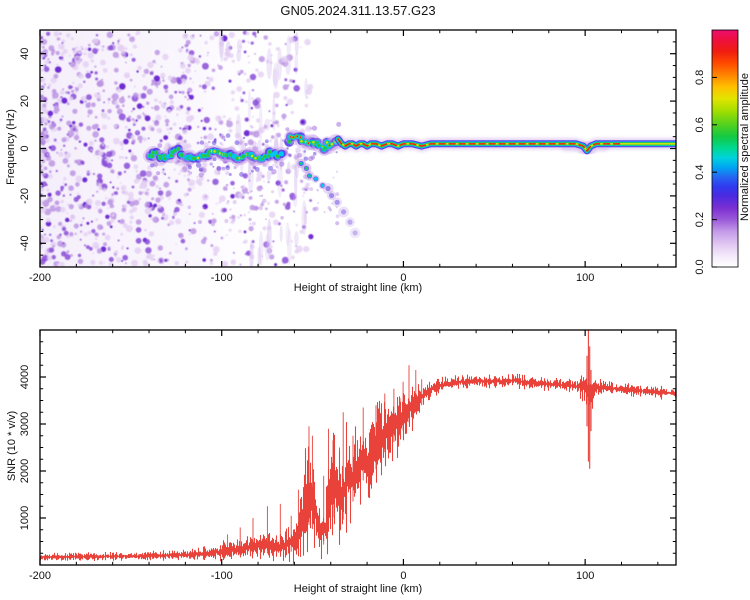 The width and height of the screenshot is (750, 600). Describe the element at coordinates (25, 196) in the screenshot. I see `y-tick-label: -20` at that location.